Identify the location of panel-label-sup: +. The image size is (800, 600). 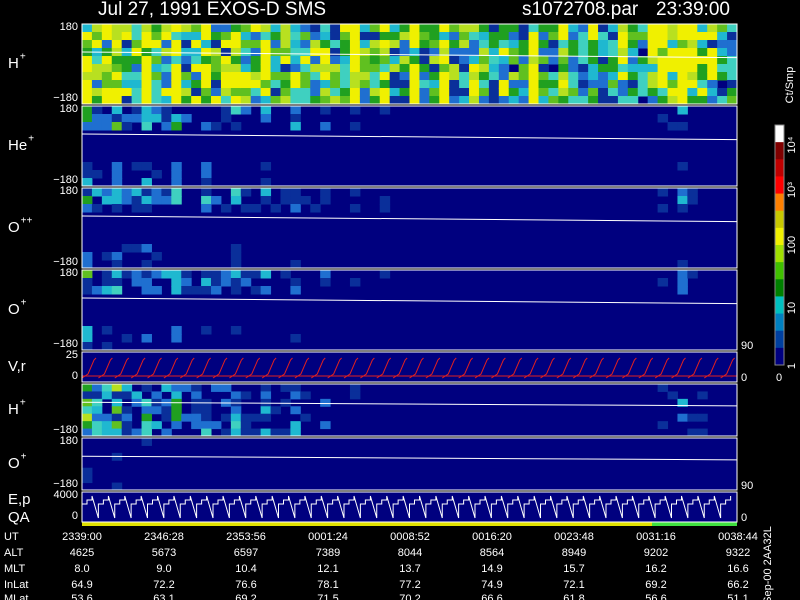
(24, 457).